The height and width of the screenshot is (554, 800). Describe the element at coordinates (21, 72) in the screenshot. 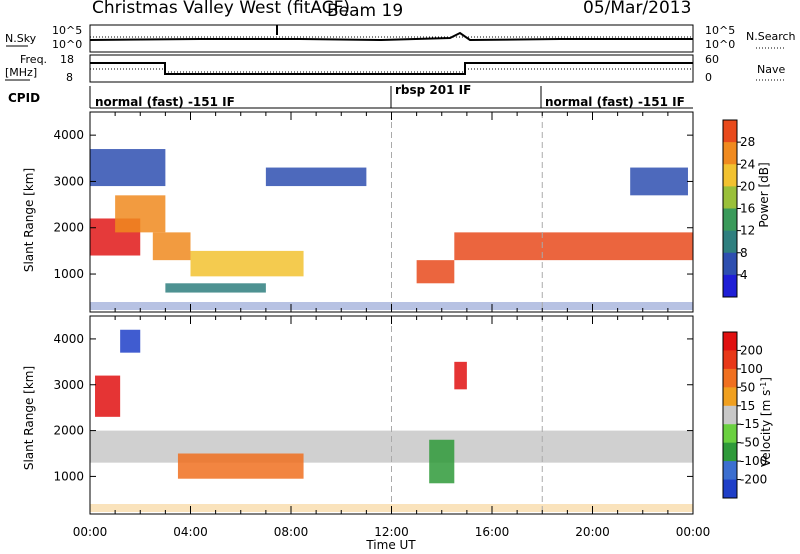

I see `freq-label-2: [MHz]` at that location.